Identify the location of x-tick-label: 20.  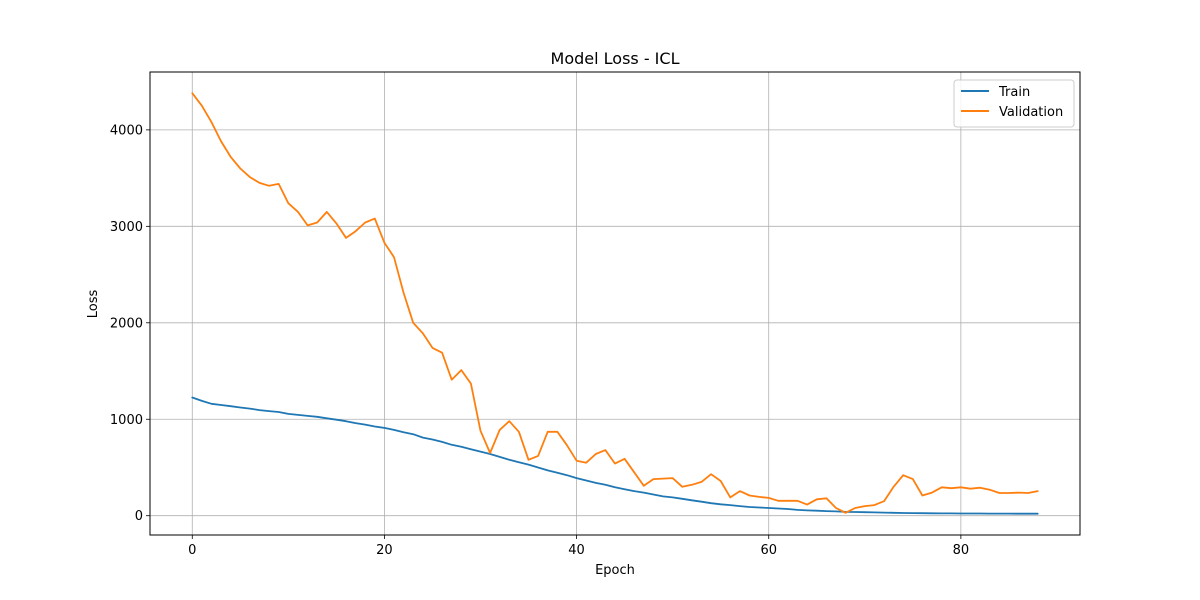
(384, 550).